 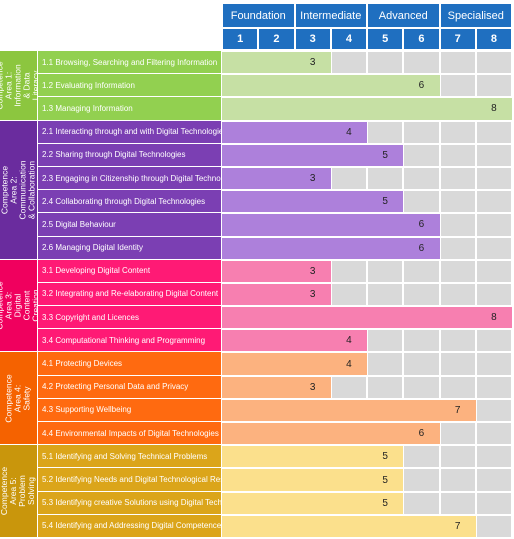 I want to click on competence-name: 2.6 Managing Digital Identity, so click(x=129, y=248).